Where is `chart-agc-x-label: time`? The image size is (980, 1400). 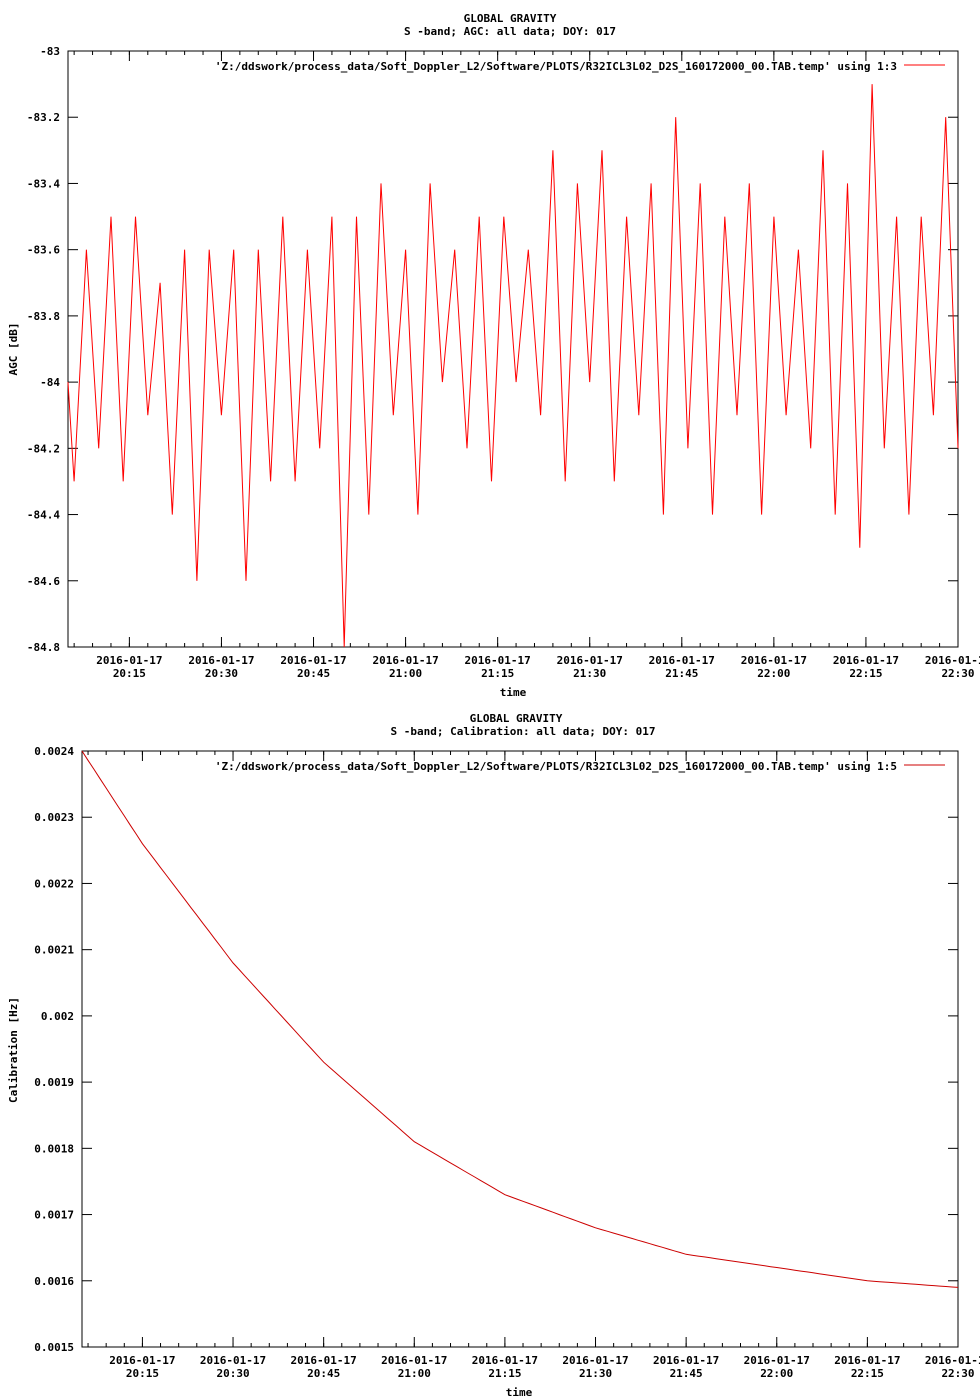 chart-agc-x-label: time is located at coordinates (513, 692).